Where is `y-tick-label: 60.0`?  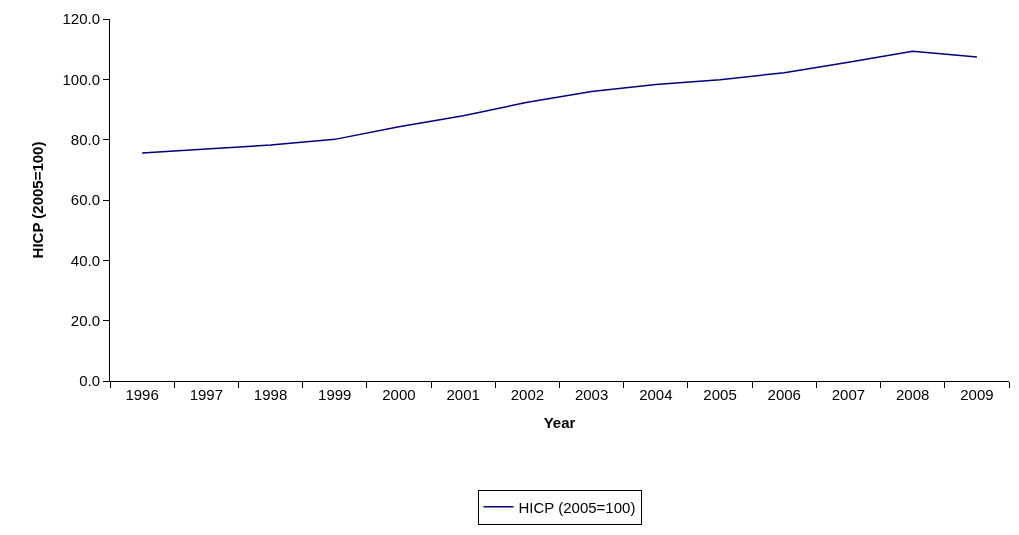
y-tick-label: 60.0 is located at coordinates (85, 200).